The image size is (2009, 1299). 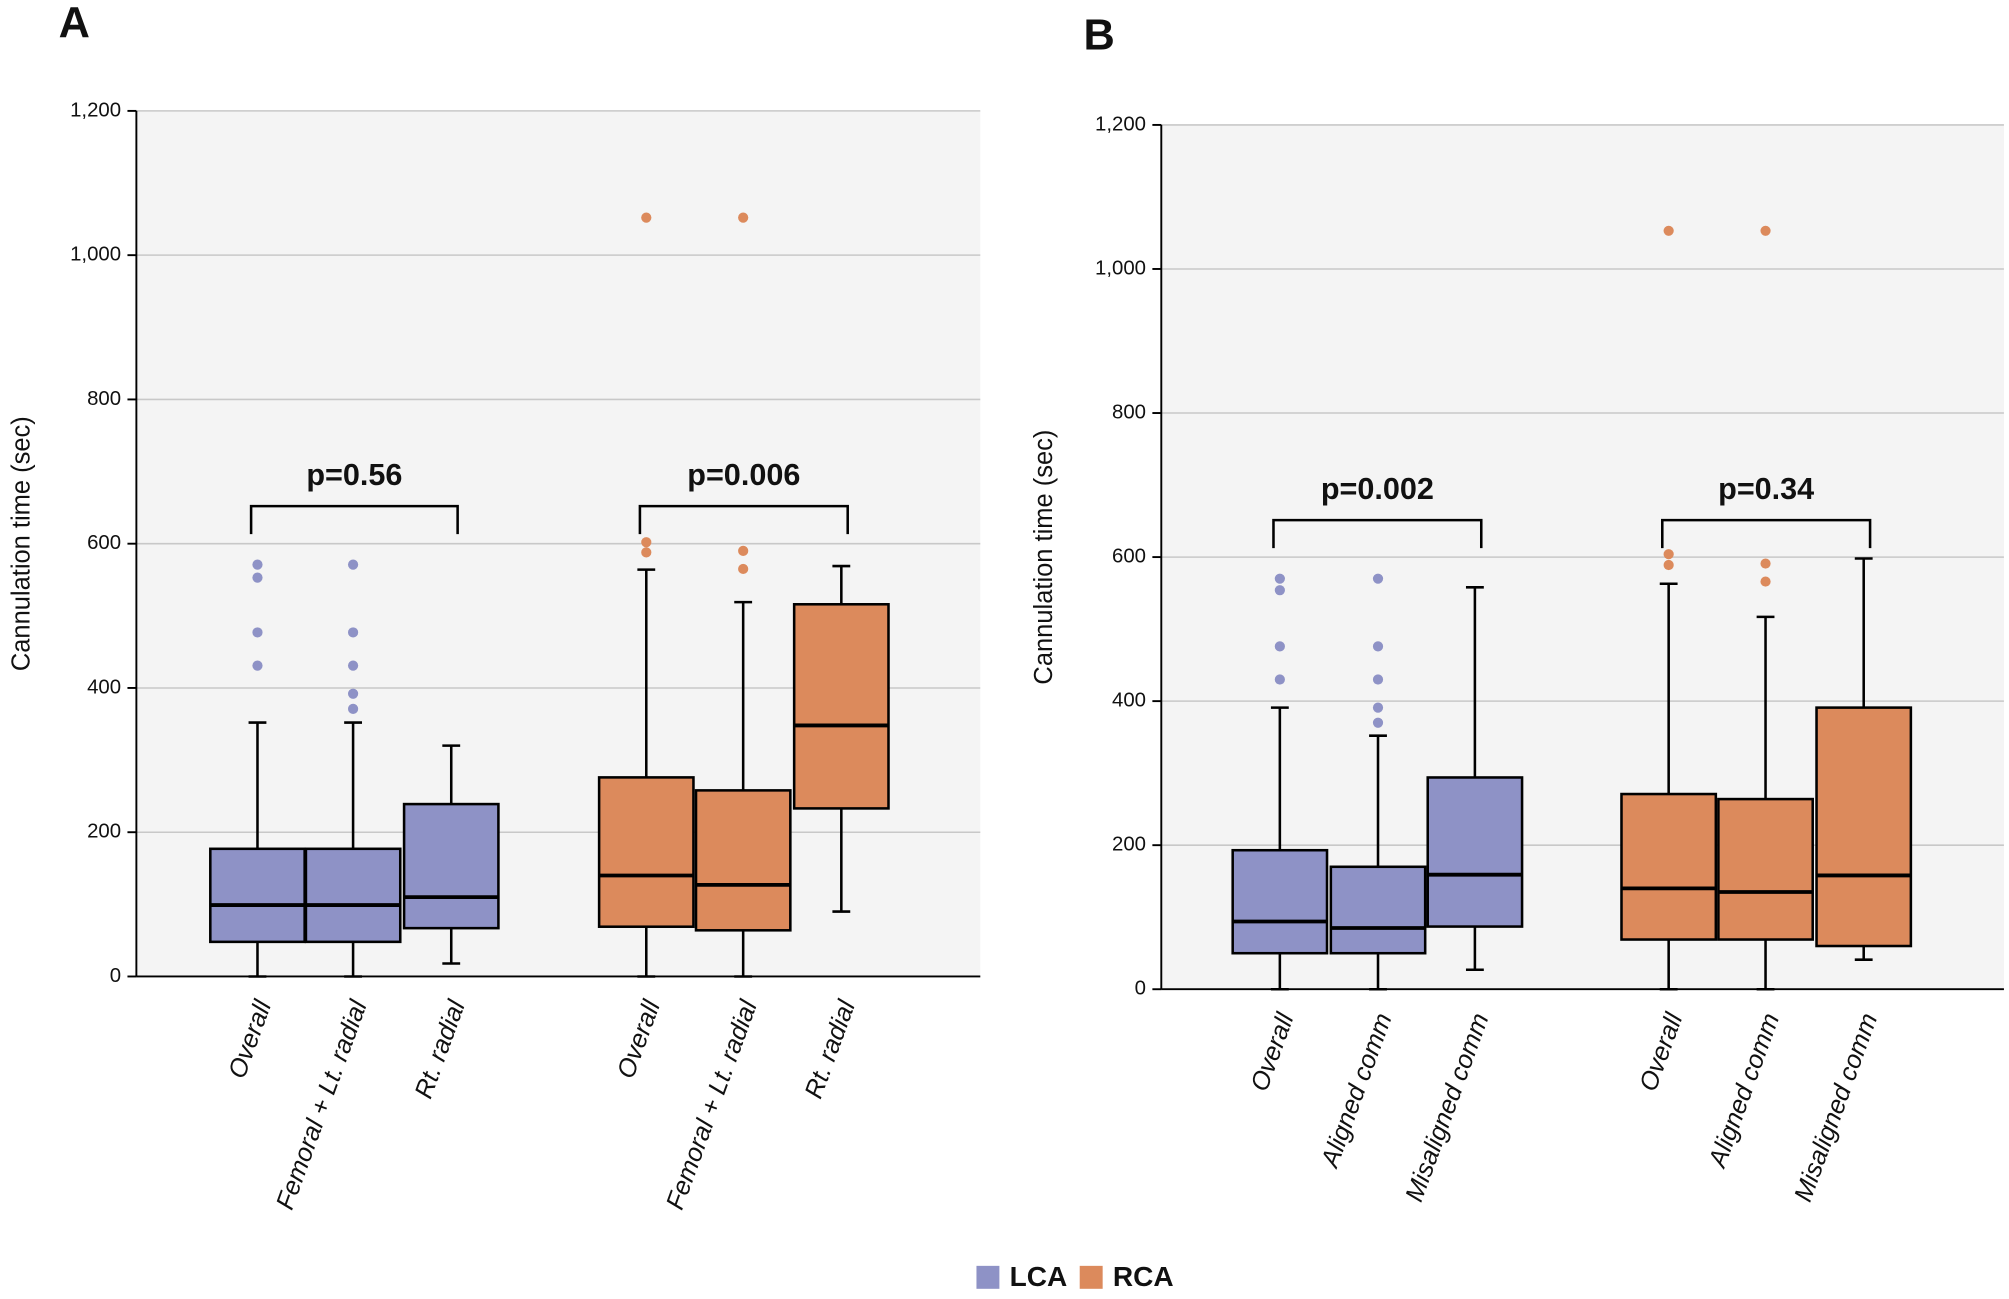 What do you see at coordinates (1039, 1276) in the screenshot?
I see `legend-label: LCA` at bounding box center [1039, 1276].